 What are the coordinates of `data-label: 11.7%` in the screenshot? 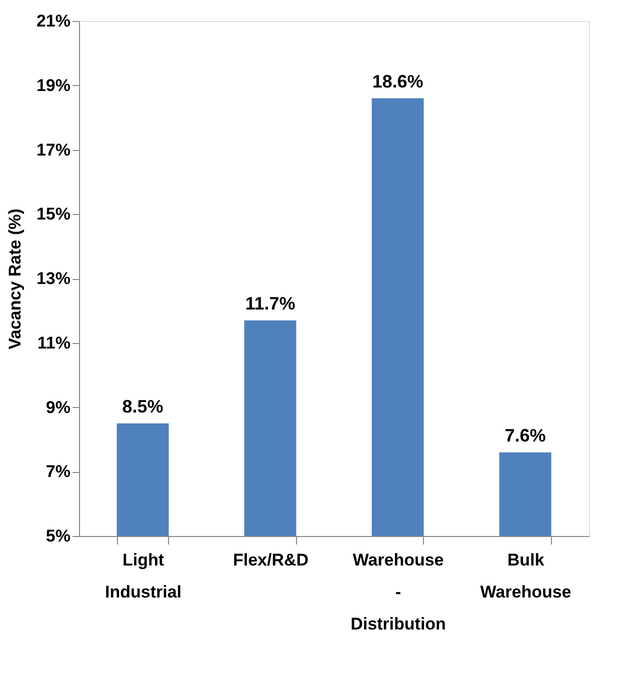 It's located at (270, 303).